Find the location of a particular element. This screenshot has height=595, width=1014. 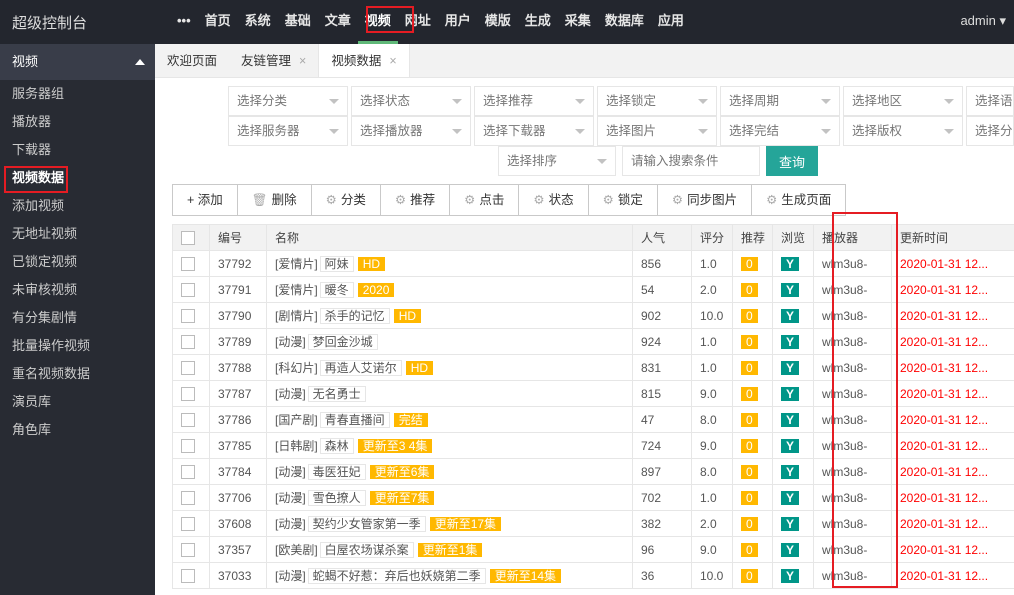

sidebar-item-12: 角色库 is located at coordinates (32, 429).